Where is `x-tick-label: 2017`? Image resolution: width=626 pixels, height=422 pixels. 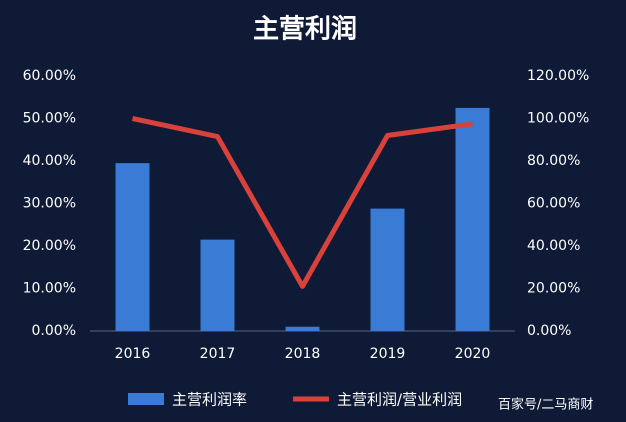
x-tick-label: 2017 is located at coordinates (218, 354).